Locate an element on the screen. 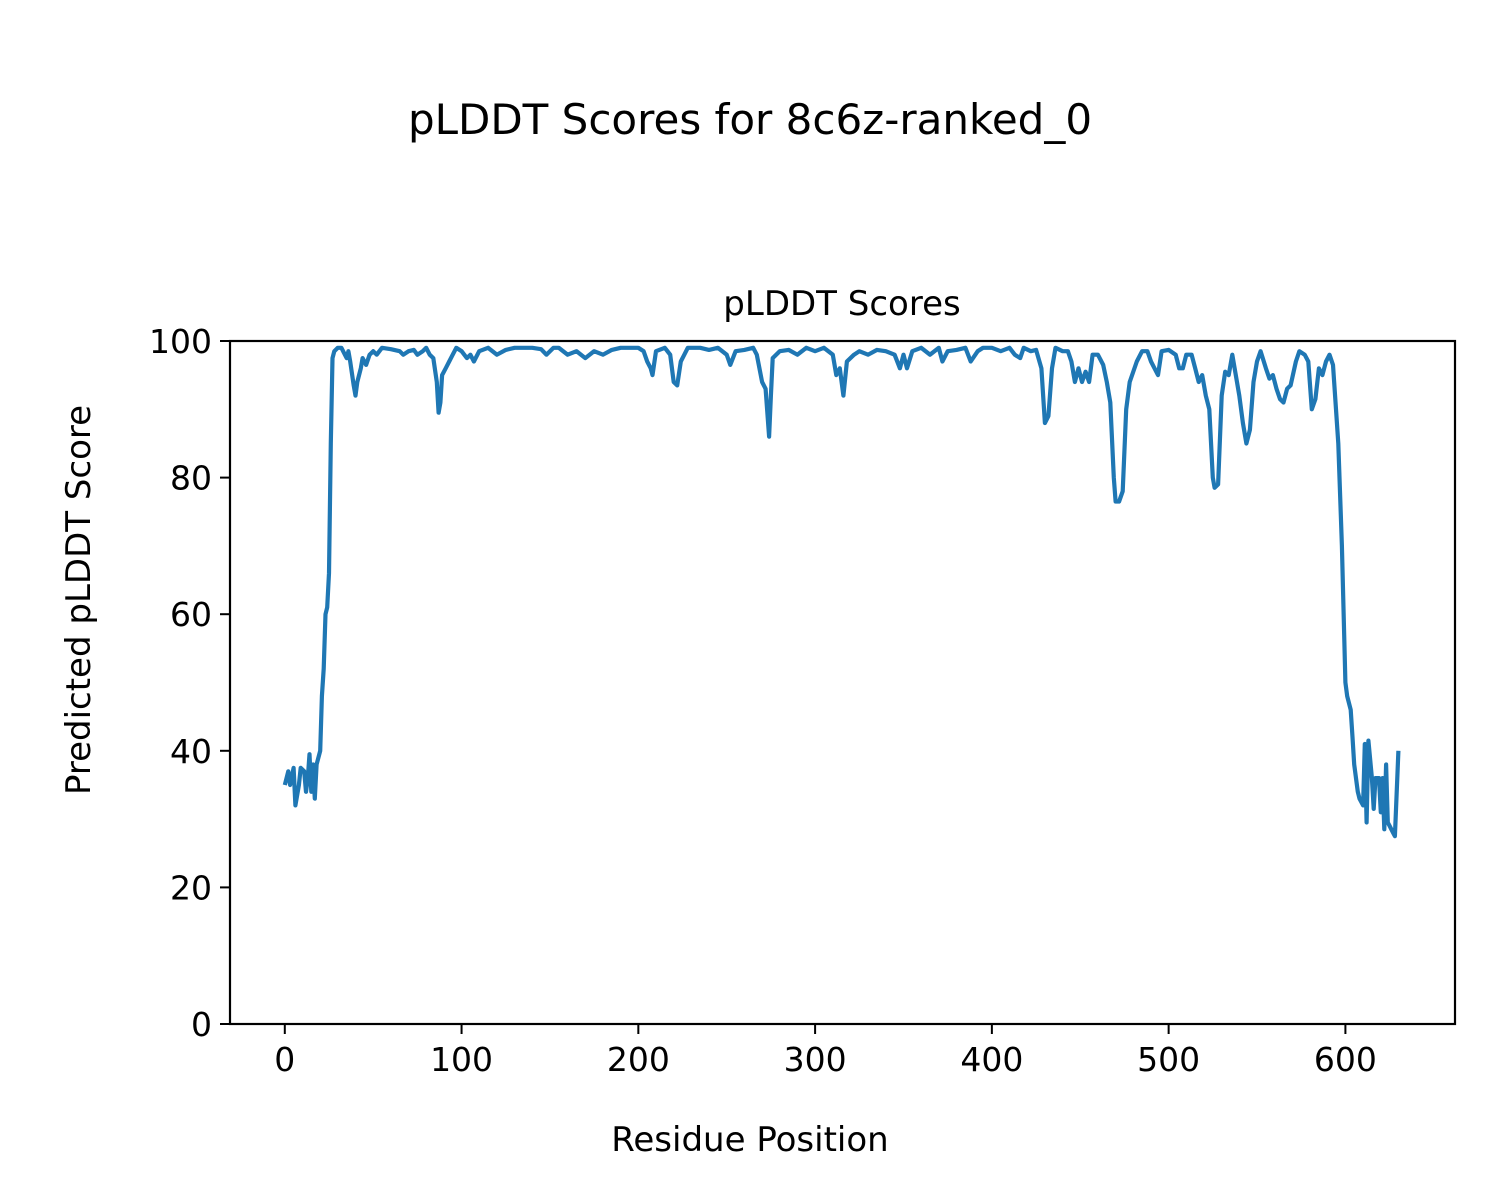 The height and width of the screenshot is (1200, 1500). x-tick: 600 is located at coordinates (1345, 1051).